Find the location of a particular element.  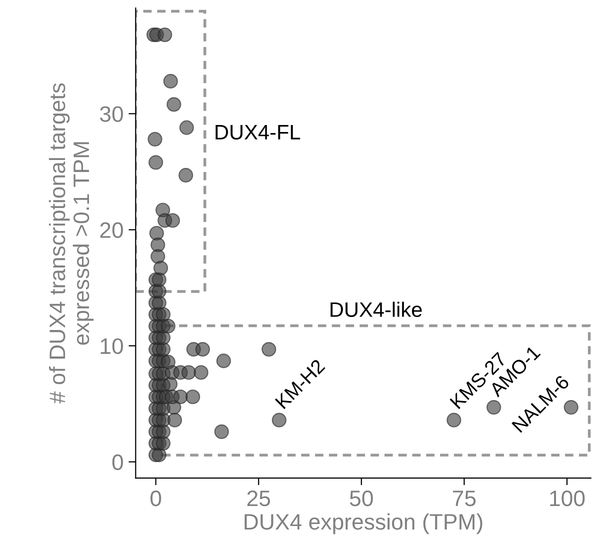

y-tick-label: 30 is located at coordinates (111, 114).